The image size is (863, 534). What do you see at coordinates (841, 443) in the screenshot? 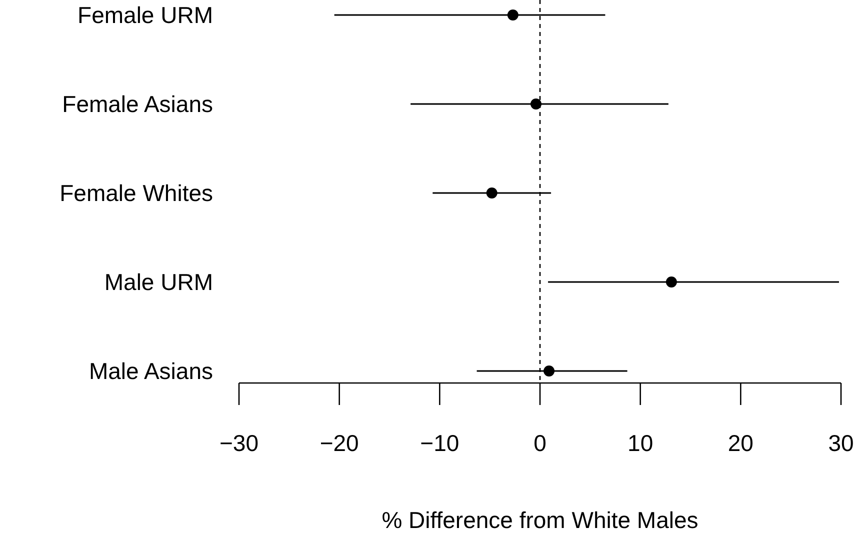
I see `x-tick-label: 30` at bounding box center [841, 443].